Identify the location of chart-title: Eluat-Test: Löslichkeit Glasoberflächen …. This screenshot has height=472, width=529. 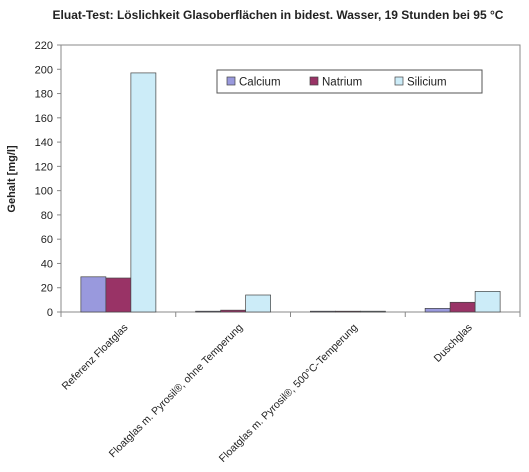
(278, 15).